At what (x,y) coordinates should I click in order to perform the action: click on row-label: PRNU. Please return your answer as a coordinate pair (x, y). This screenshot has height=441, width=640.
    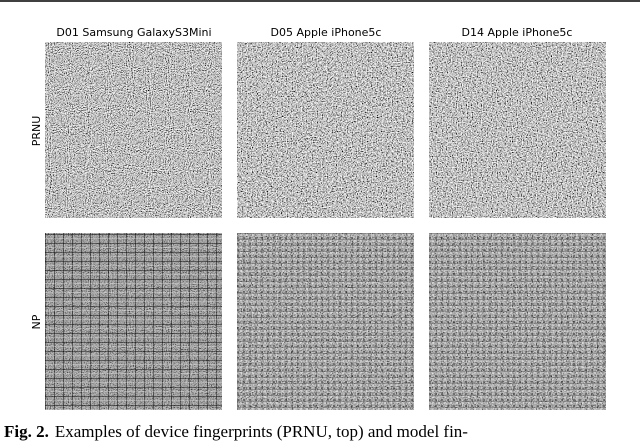
    Looking at the image, I should click on (36, 131).